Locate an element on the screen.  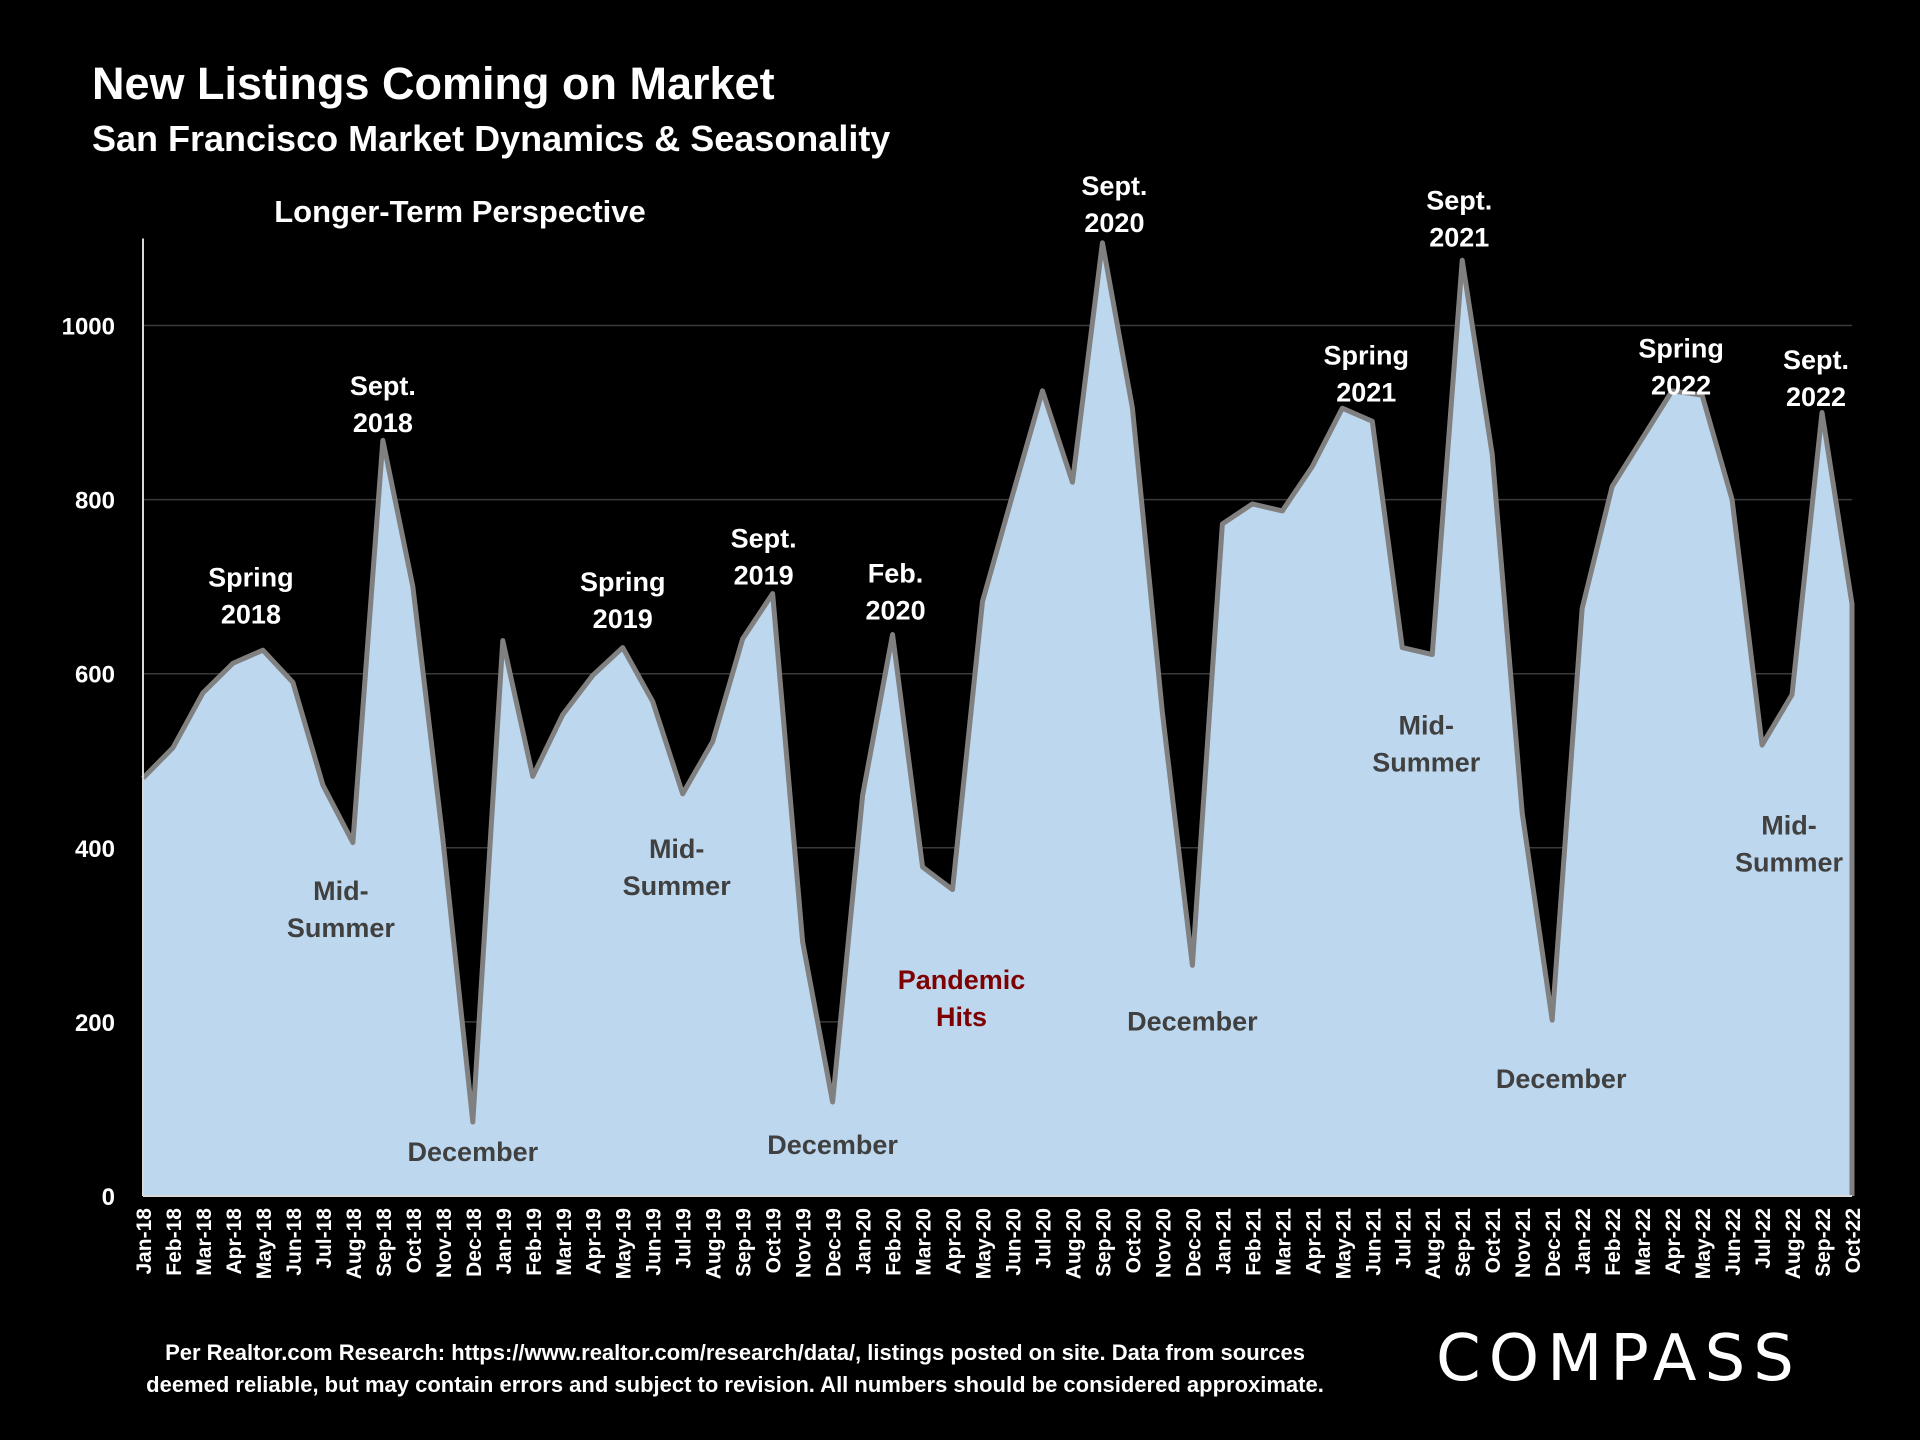
x-tick-label: Oct-22 is located at coordinates (1853, 1240).